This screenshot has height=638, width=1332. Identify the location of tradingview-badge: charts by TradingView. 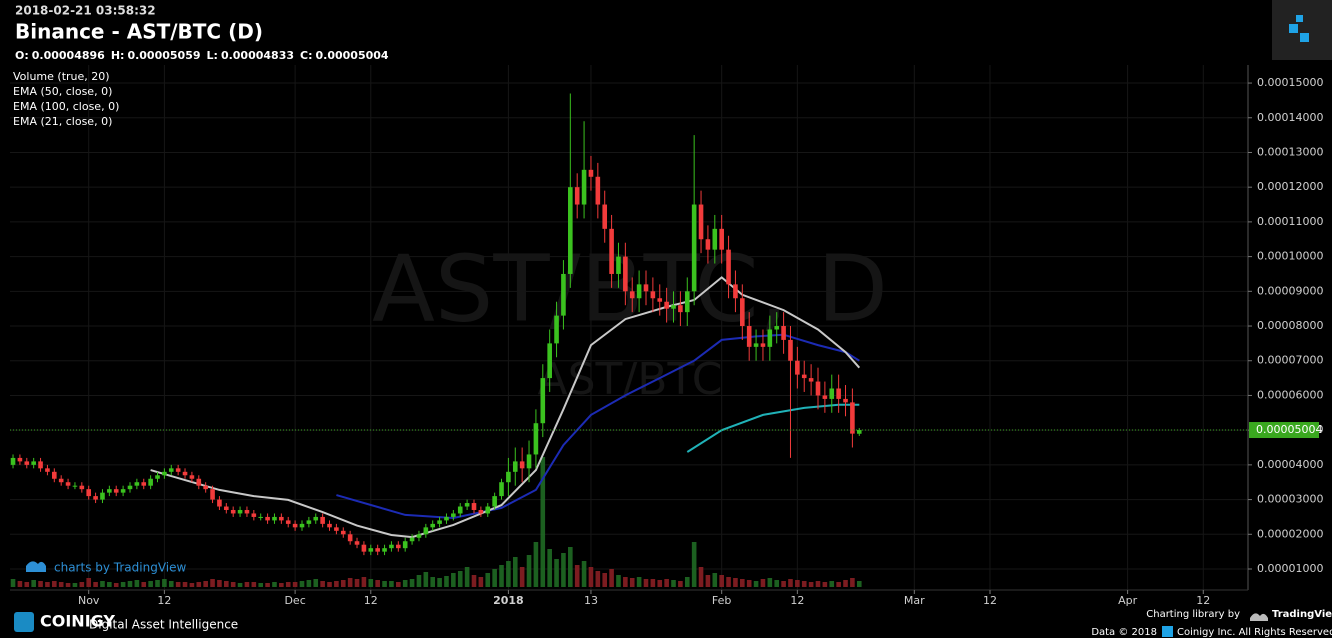
(106, 568).